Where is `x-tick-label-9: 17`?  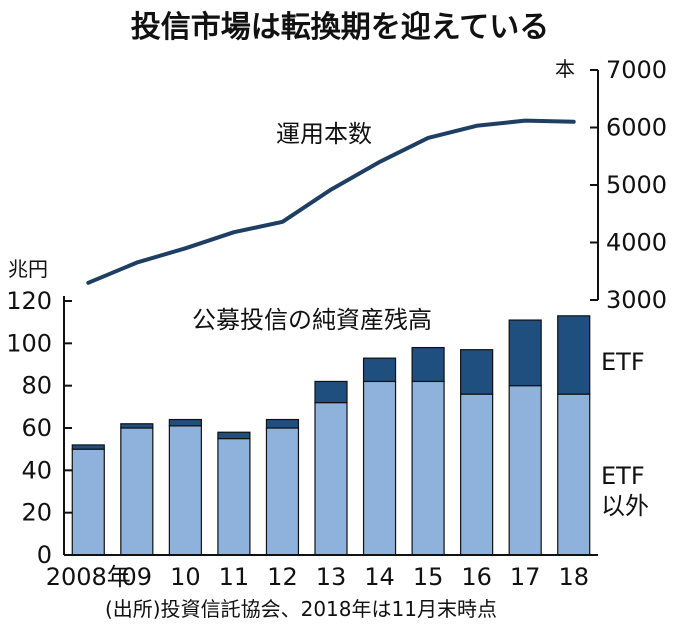 x-tick-label-9: 17 is located at coordinates (525, 577).